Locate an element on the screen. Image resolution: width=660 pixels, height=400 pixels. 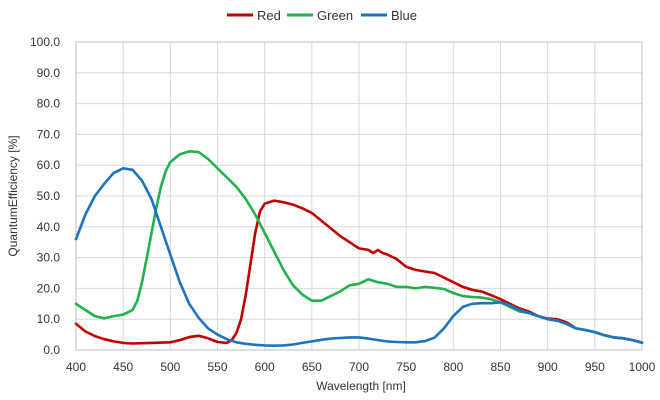
x-tick-label: 950 is located at coordinates (595, 367).